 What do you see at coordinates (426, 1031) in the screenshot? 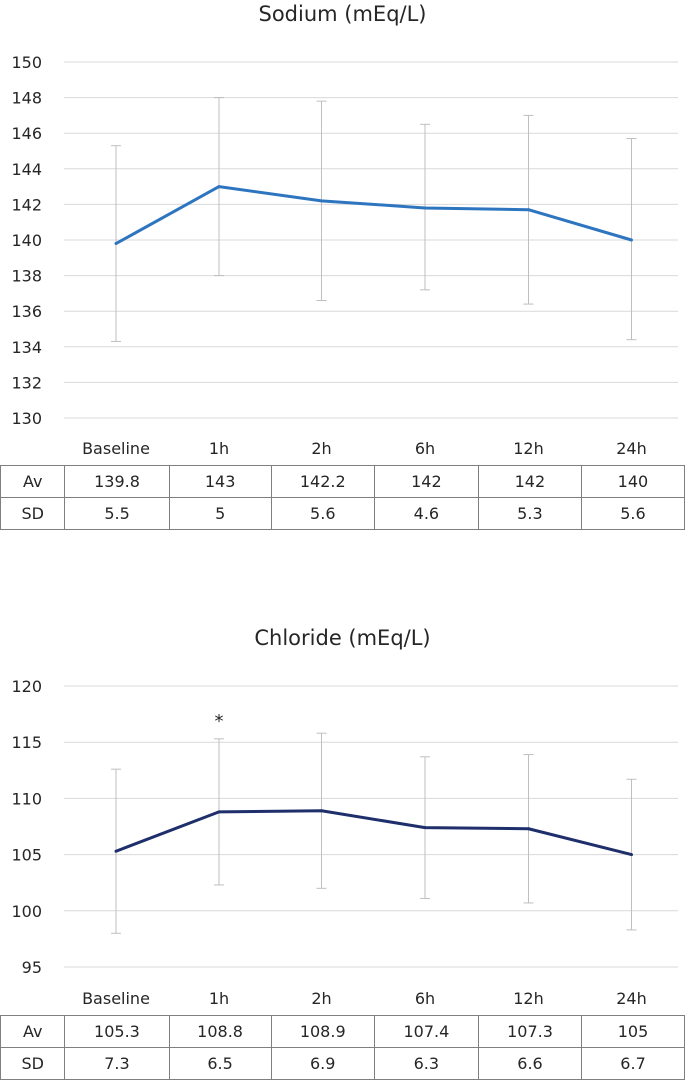
I see `table-cell: 107.4` at bounding box center [426, 1031].